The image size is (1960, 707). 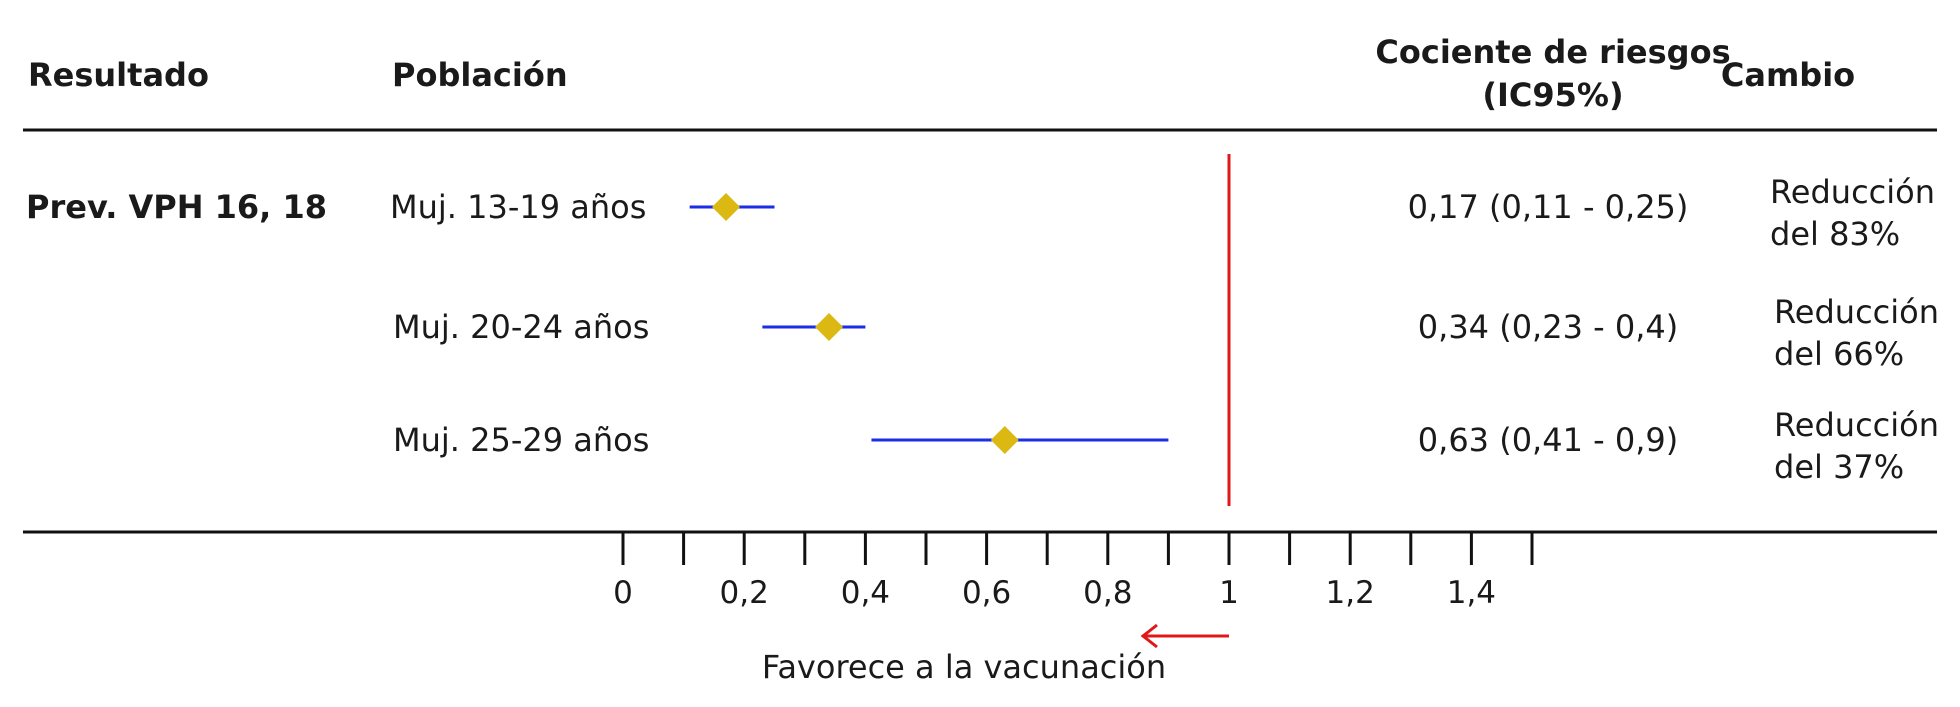 I want to click on x-tick-label: 0, so click(x=623, y=593).